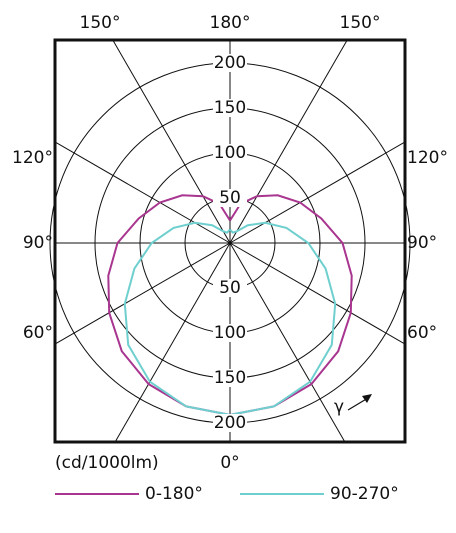 The height and width of the screenshot is (533, 456). Describe the element at coordinates (230, 23) in the screenshot. I see `angle-label: 180°` at that location.